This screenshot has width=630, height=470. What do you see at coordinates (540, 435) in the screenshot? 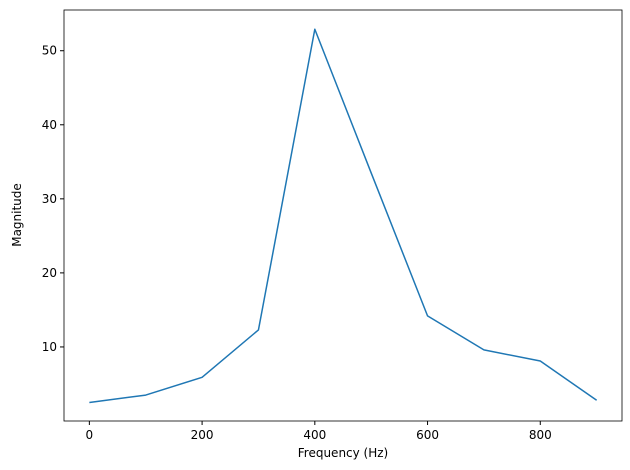
I see `x-tick-label: 800` at bounding box center [540, 435].